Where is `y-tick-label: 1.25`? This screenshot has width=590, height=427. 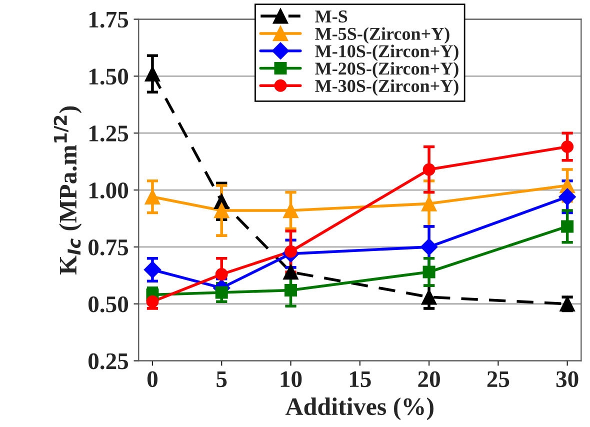
y-tick-label: 1.25 is located at coordinates (109, 134).